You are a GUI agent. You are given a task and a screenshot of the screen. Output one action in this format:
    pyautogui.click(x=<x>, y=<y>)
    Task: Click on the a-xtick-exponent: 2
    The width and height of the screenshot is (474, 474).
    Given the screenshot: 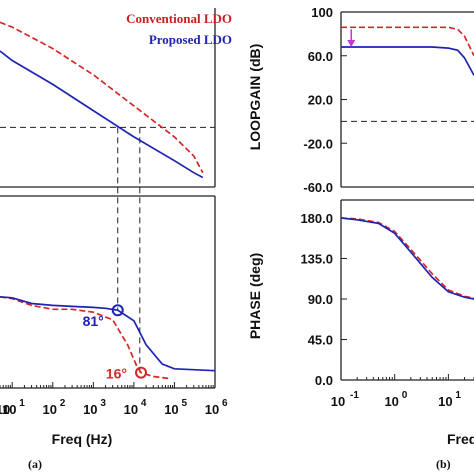 What is the action you would take?
    pyautogui.click(x=63, y=403)
    